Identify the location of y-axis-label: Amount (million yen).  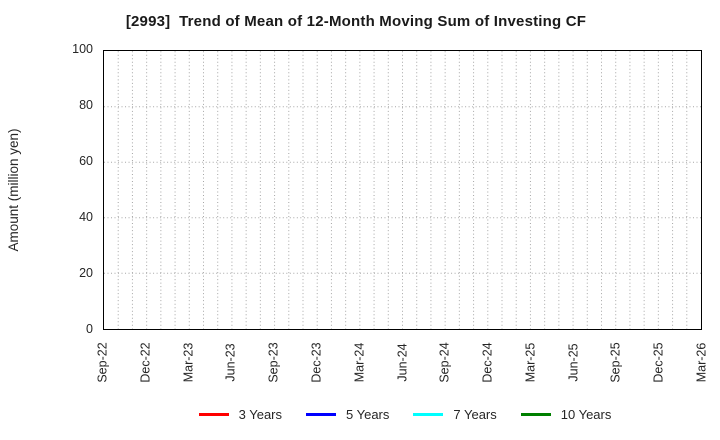
(13, 190).